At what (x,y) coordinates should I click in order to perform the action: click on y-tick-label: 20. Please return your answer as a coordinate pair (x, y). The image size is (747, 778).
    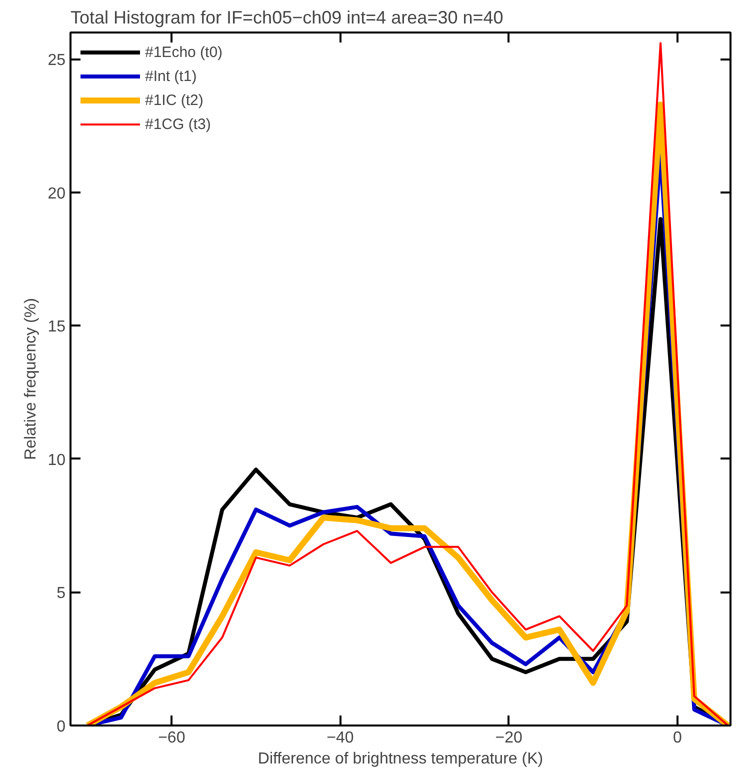
    Looking at the image, I should click on (57, 193).